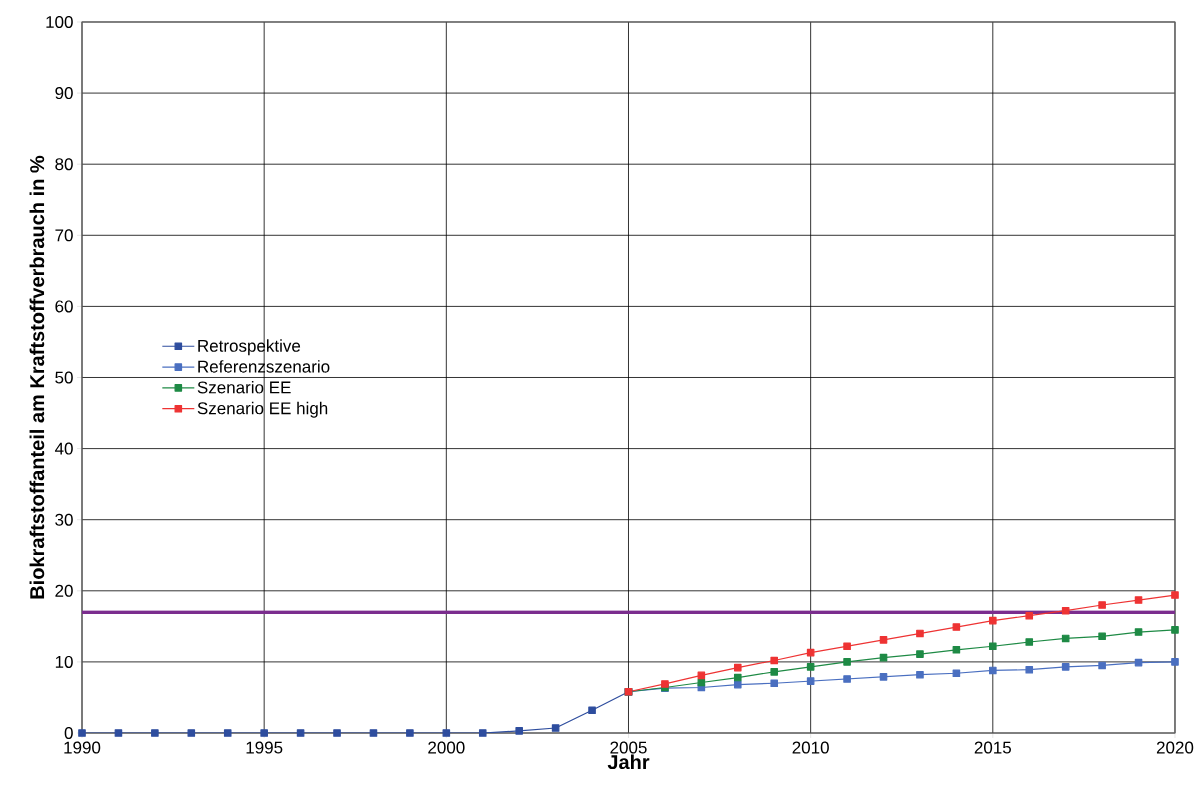 The height and width of the screenshot is (801, 1198). What do you see at coordinates (64, 519) in the screenshot?
I see `y-tick-label: 30` at bounding box center [64, 519].